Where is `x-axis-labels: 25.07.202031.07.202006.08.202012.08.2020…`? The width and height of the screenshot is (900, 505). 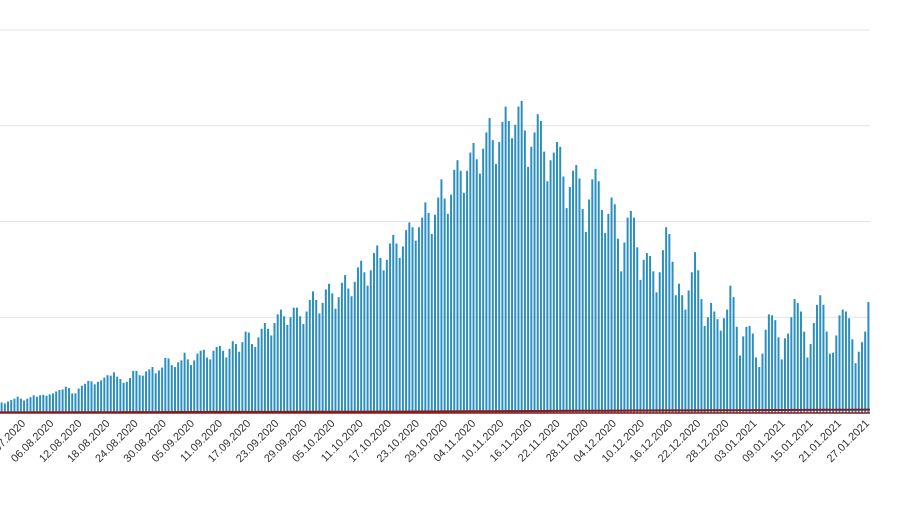 x-axis-labels: 25.07.202031.07.202006.08.202012.08.2020… is located at coordinates (436, 441).